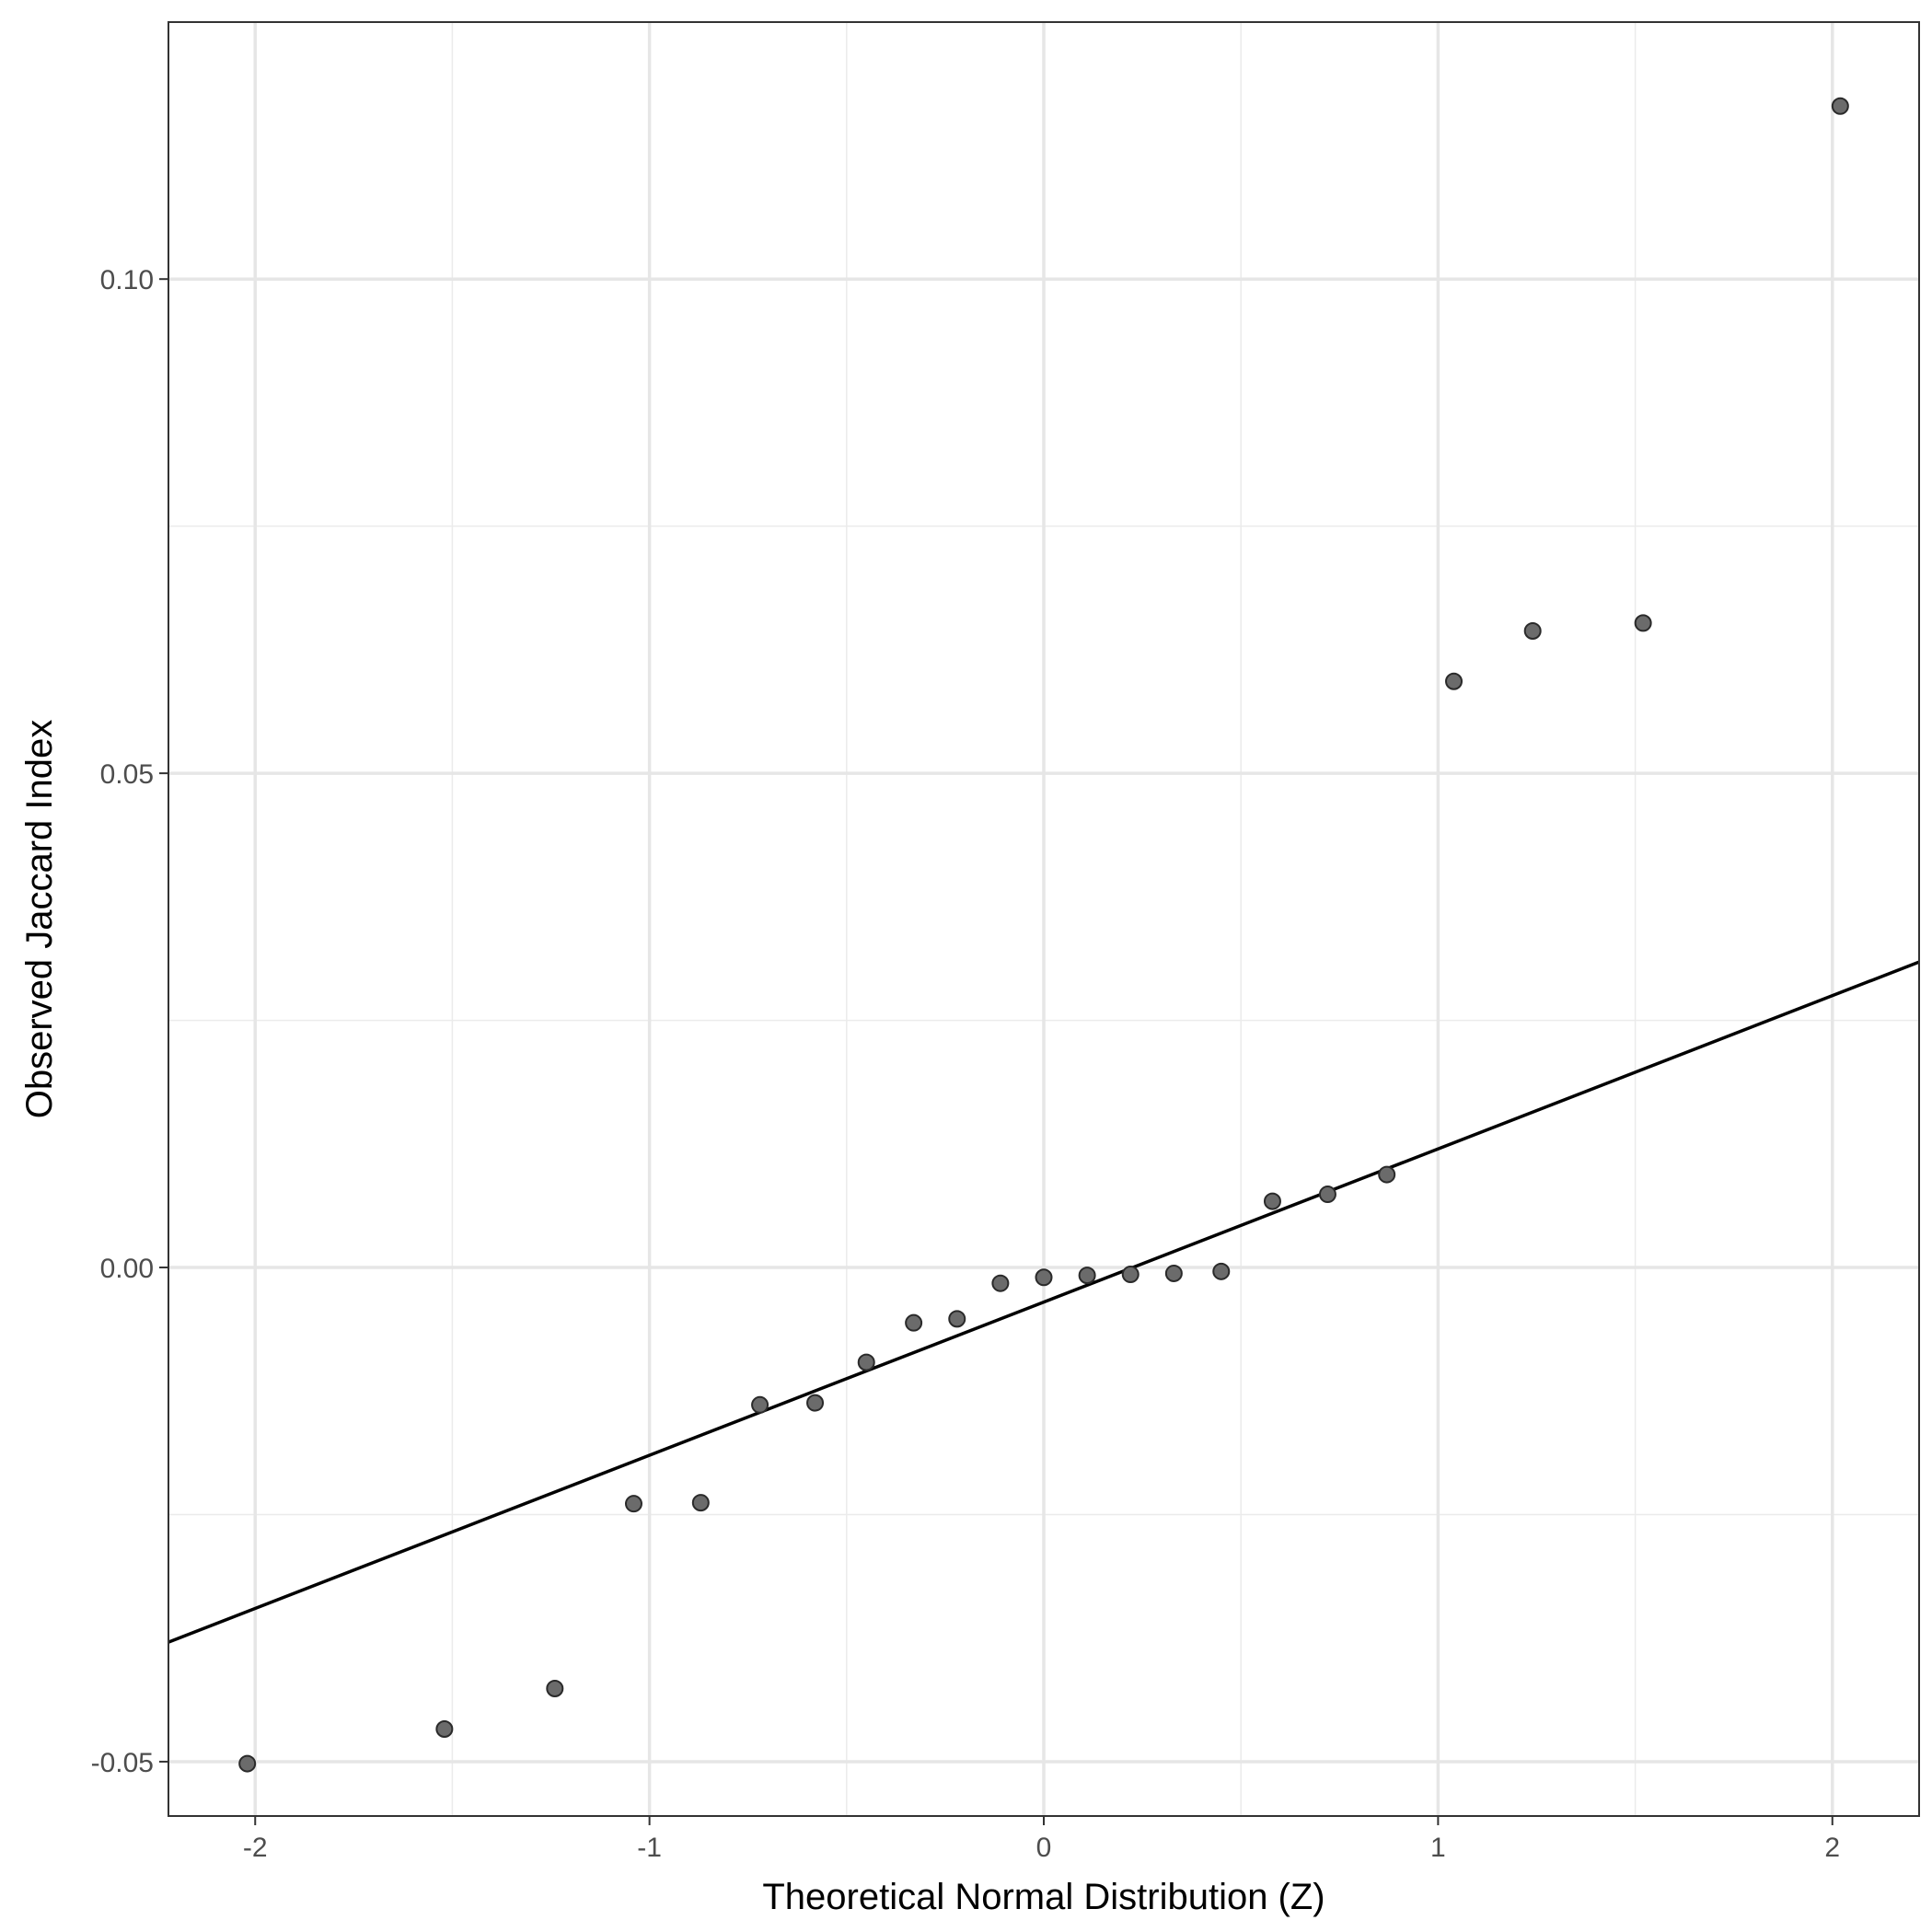 The width and height of the screenshot is (1932, 1932). Describe the element at coordinates (1438, 1848) in the screenshot. I see `x-tick-label: 1` at that location.